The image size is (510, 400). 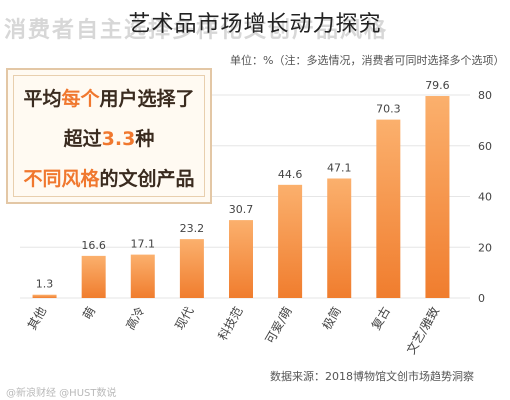 I want to click on y-axis-ticks: 0 20 40 60 80, so click(x=485, y=197).